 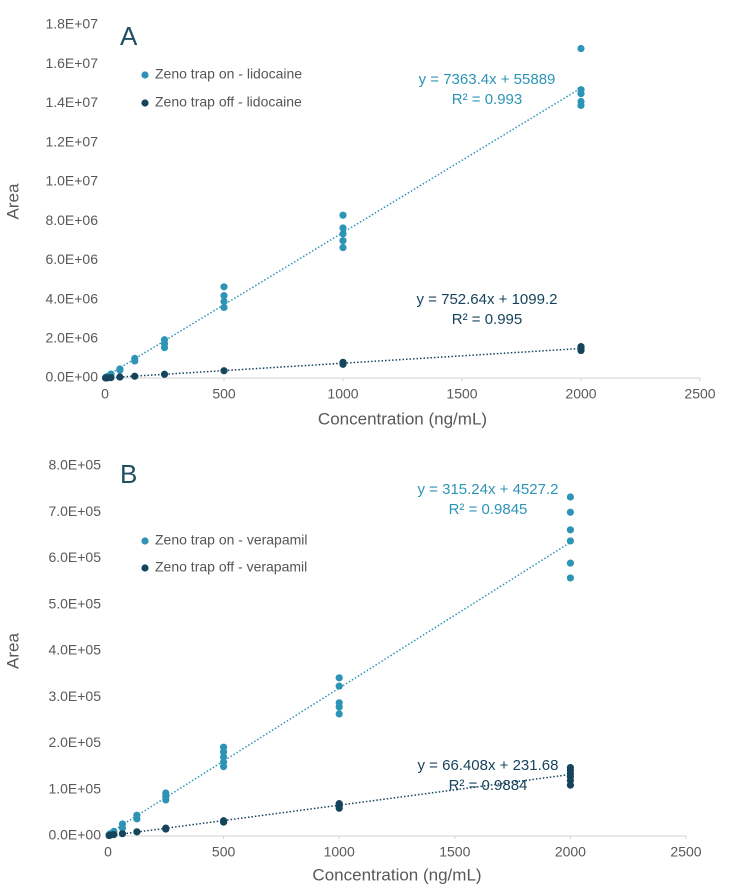 I want to click on y-tick-label: 4.0E+05, so click(x=74, y=650).